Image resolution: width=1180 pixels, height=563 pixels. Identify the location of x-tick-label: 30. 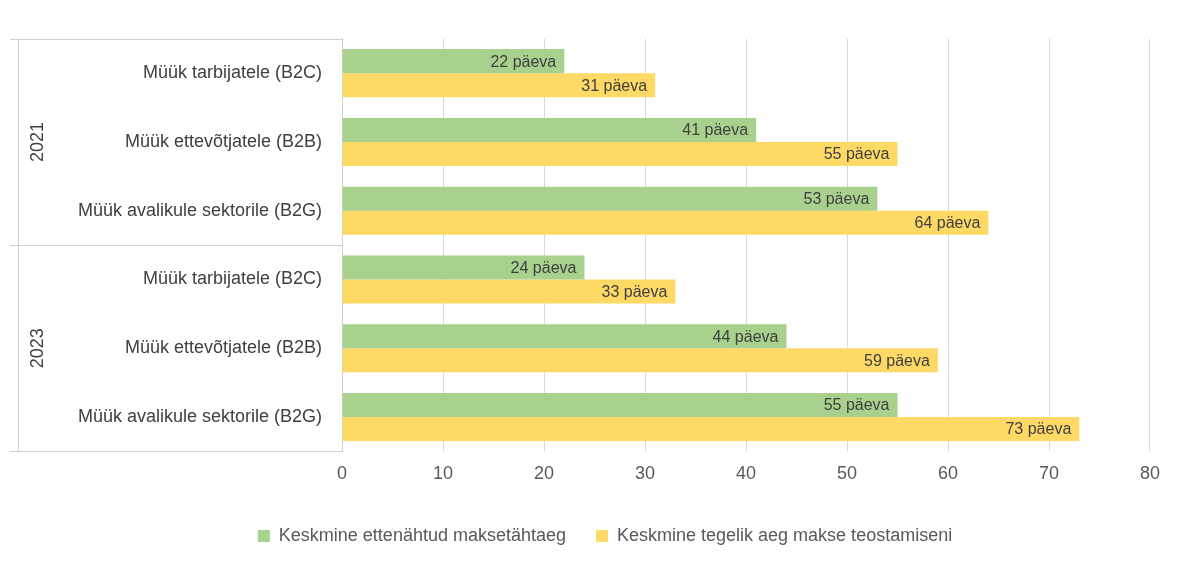
(645, 473).